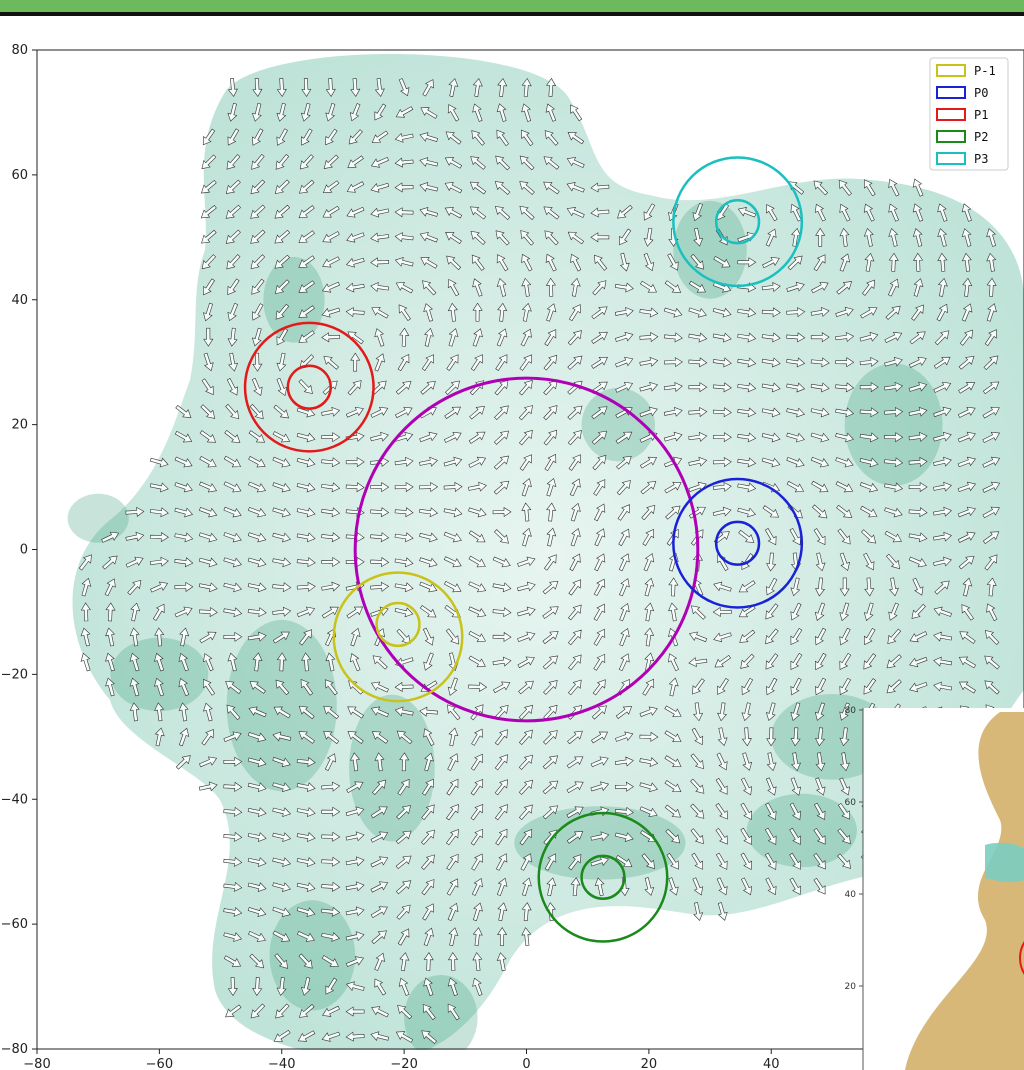 The height and width of the screenshot is (1070, 1024). What do you see at coordinates (14, 1049) in the screenshot?
I see `y-tick-label: −80` at bounding box center [14, 1049].